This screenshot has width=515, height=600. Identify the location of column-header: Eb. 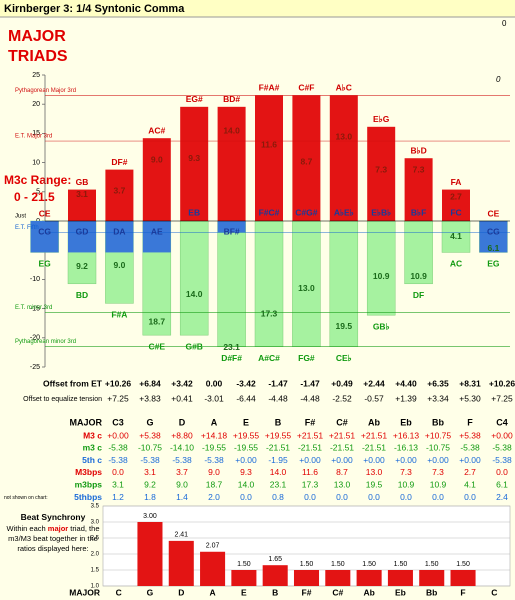
(406, 422).